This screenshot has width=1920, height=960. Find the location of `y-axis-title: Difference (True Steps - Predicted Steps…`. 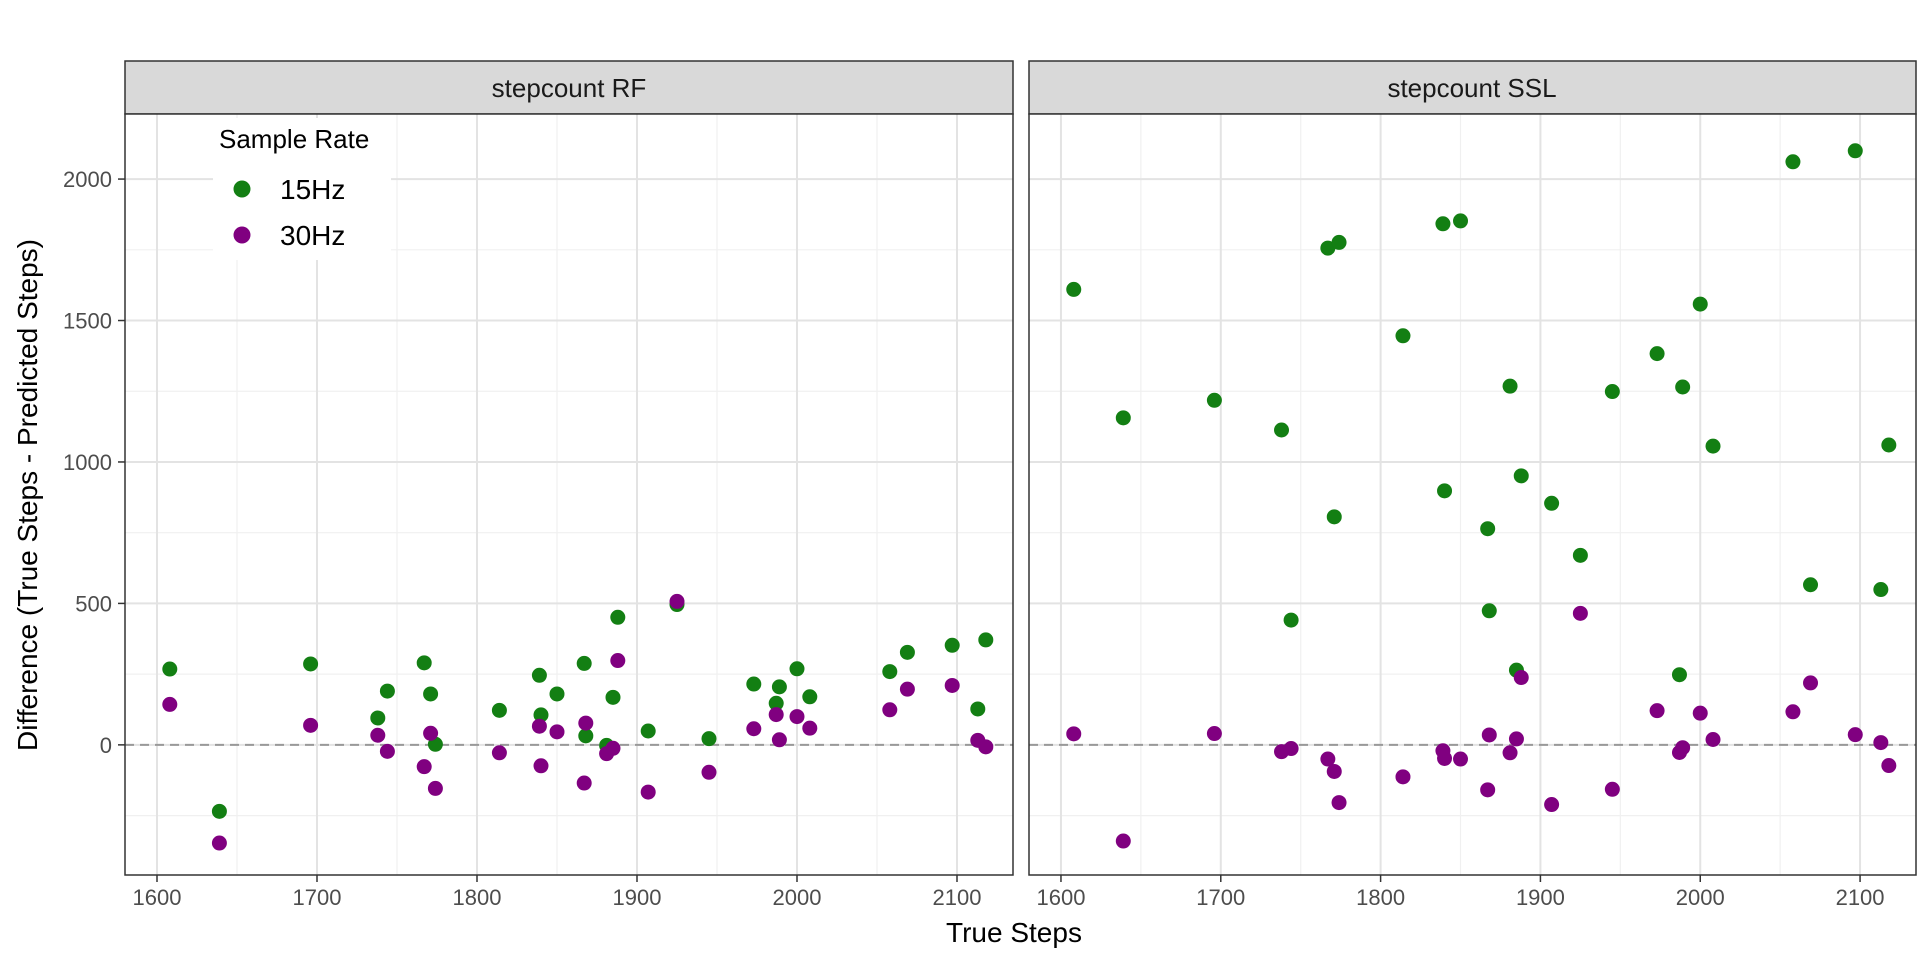

y-axis-title: Difference (True Steps - Predicted Steps… is located at coordinates (27, 495).